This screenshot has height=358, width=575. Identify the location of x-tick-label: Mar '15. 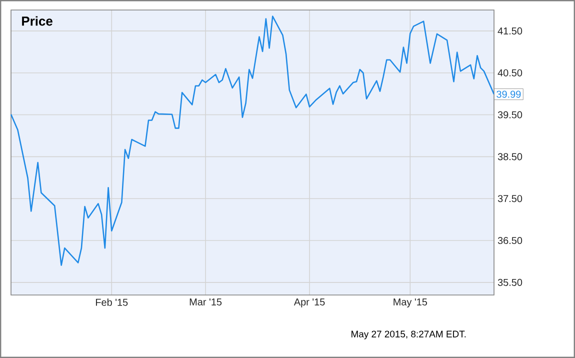
(206, 302).